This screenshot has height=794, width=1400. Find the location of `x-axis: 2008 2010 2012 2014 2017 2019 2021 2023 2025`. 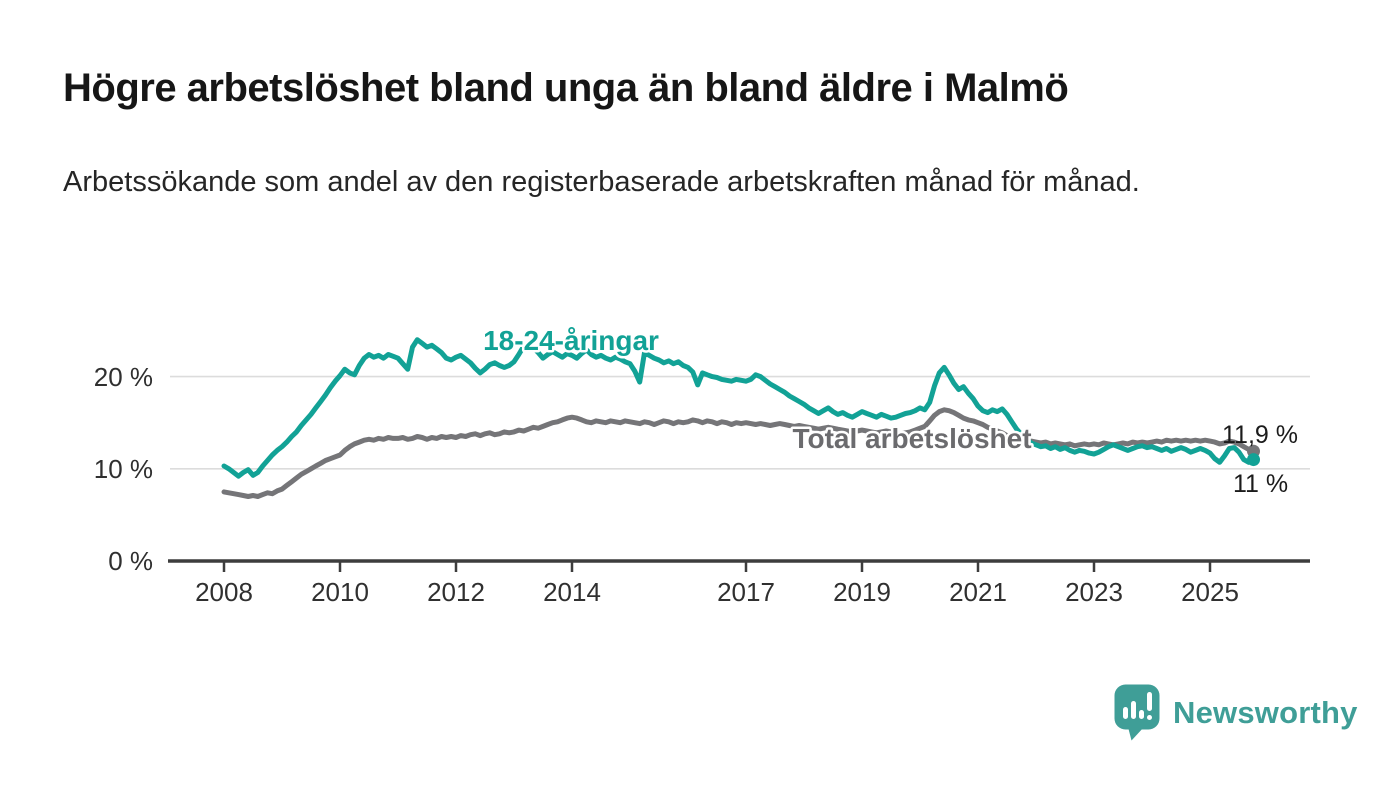

x-axis: 2008 2010 2012 2014 2017 2019 2021 2023 2025 is located at coordinates (739, 583).